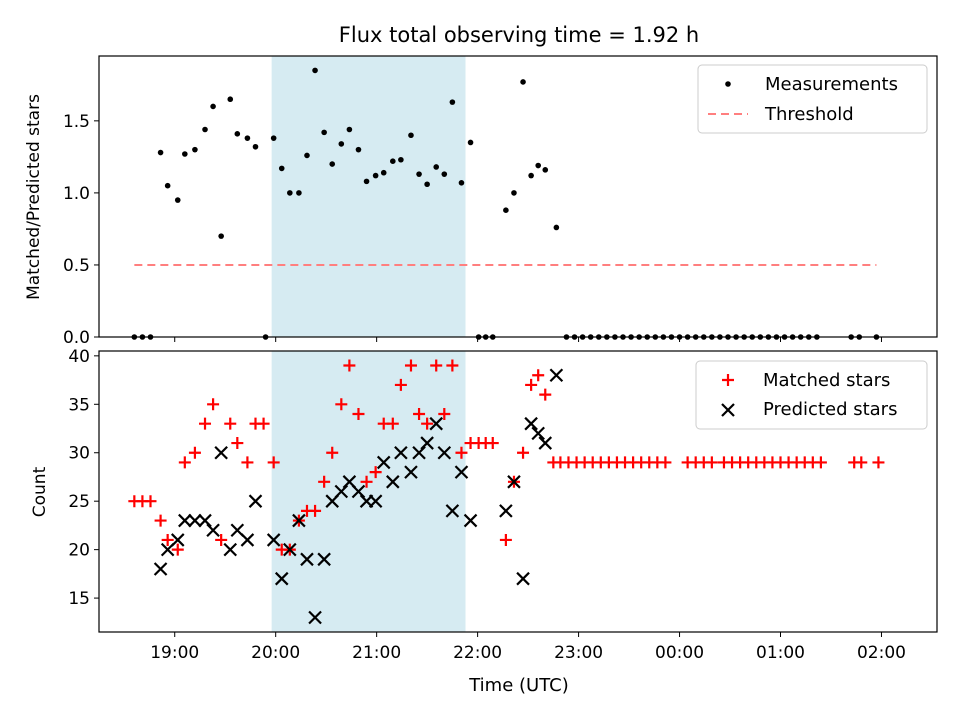  What do you see at coordinates (728, 84) in the screenshot?
I see `legend-measurements-marker` at bounding box center [728, 84].